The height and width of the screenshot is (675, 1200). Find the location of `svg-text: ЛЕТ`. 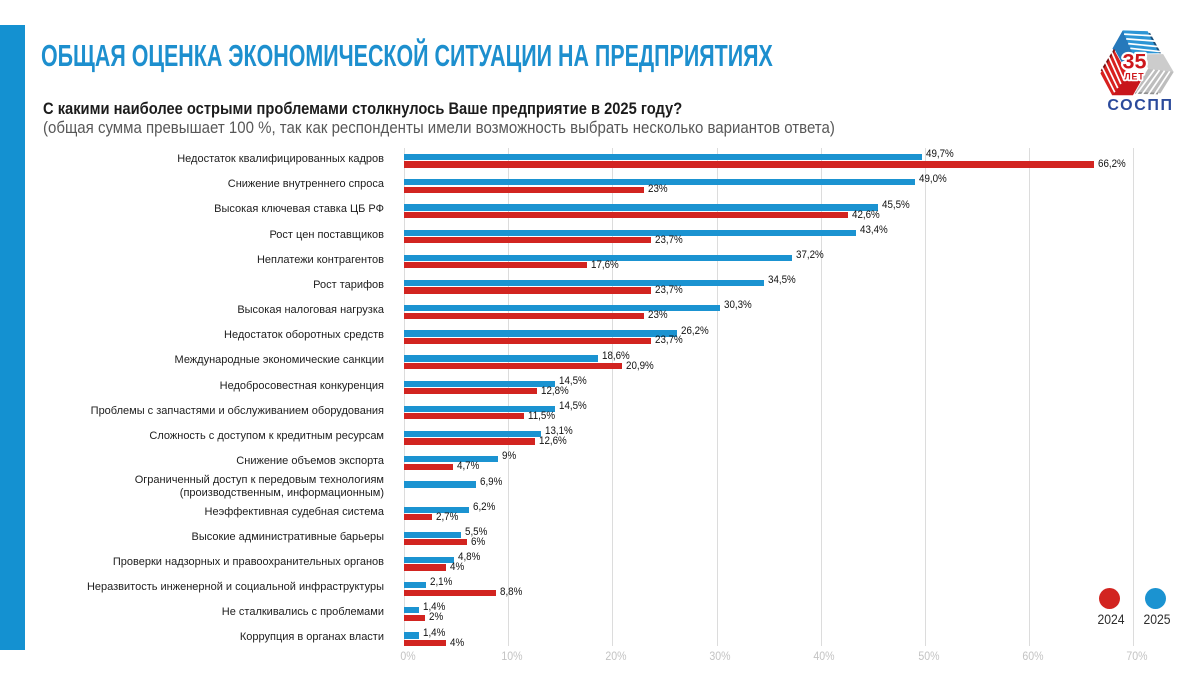

svg-text: ЛЕТ is located at coordinates (1134, 76).